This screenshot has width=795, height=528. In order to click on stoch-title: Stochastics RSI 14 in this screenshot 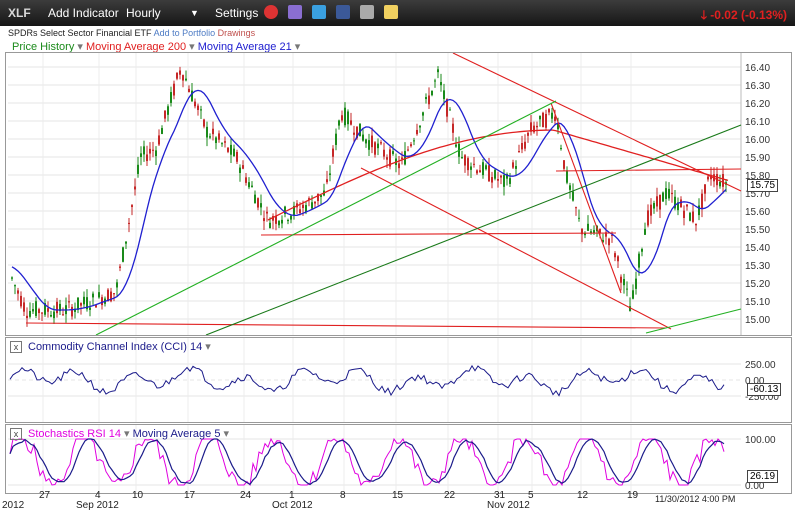, I will do `click(74, 434)`.